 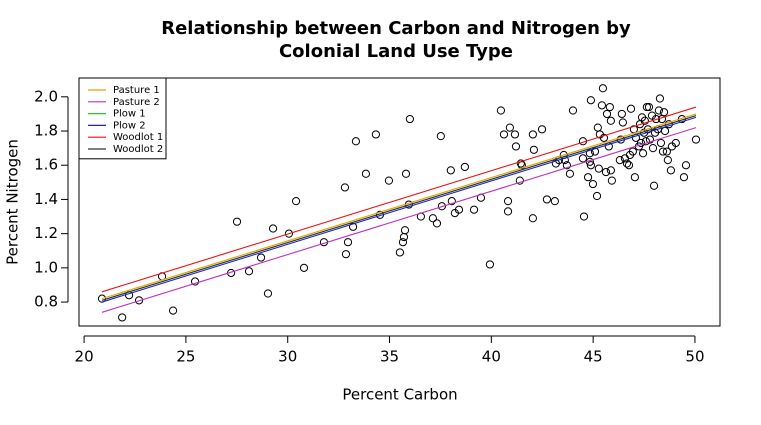 What do you see at coordinates (46, 96) in the screenshot?
I see `y-tick-label: 2.0` at bounding box center [46, 96].